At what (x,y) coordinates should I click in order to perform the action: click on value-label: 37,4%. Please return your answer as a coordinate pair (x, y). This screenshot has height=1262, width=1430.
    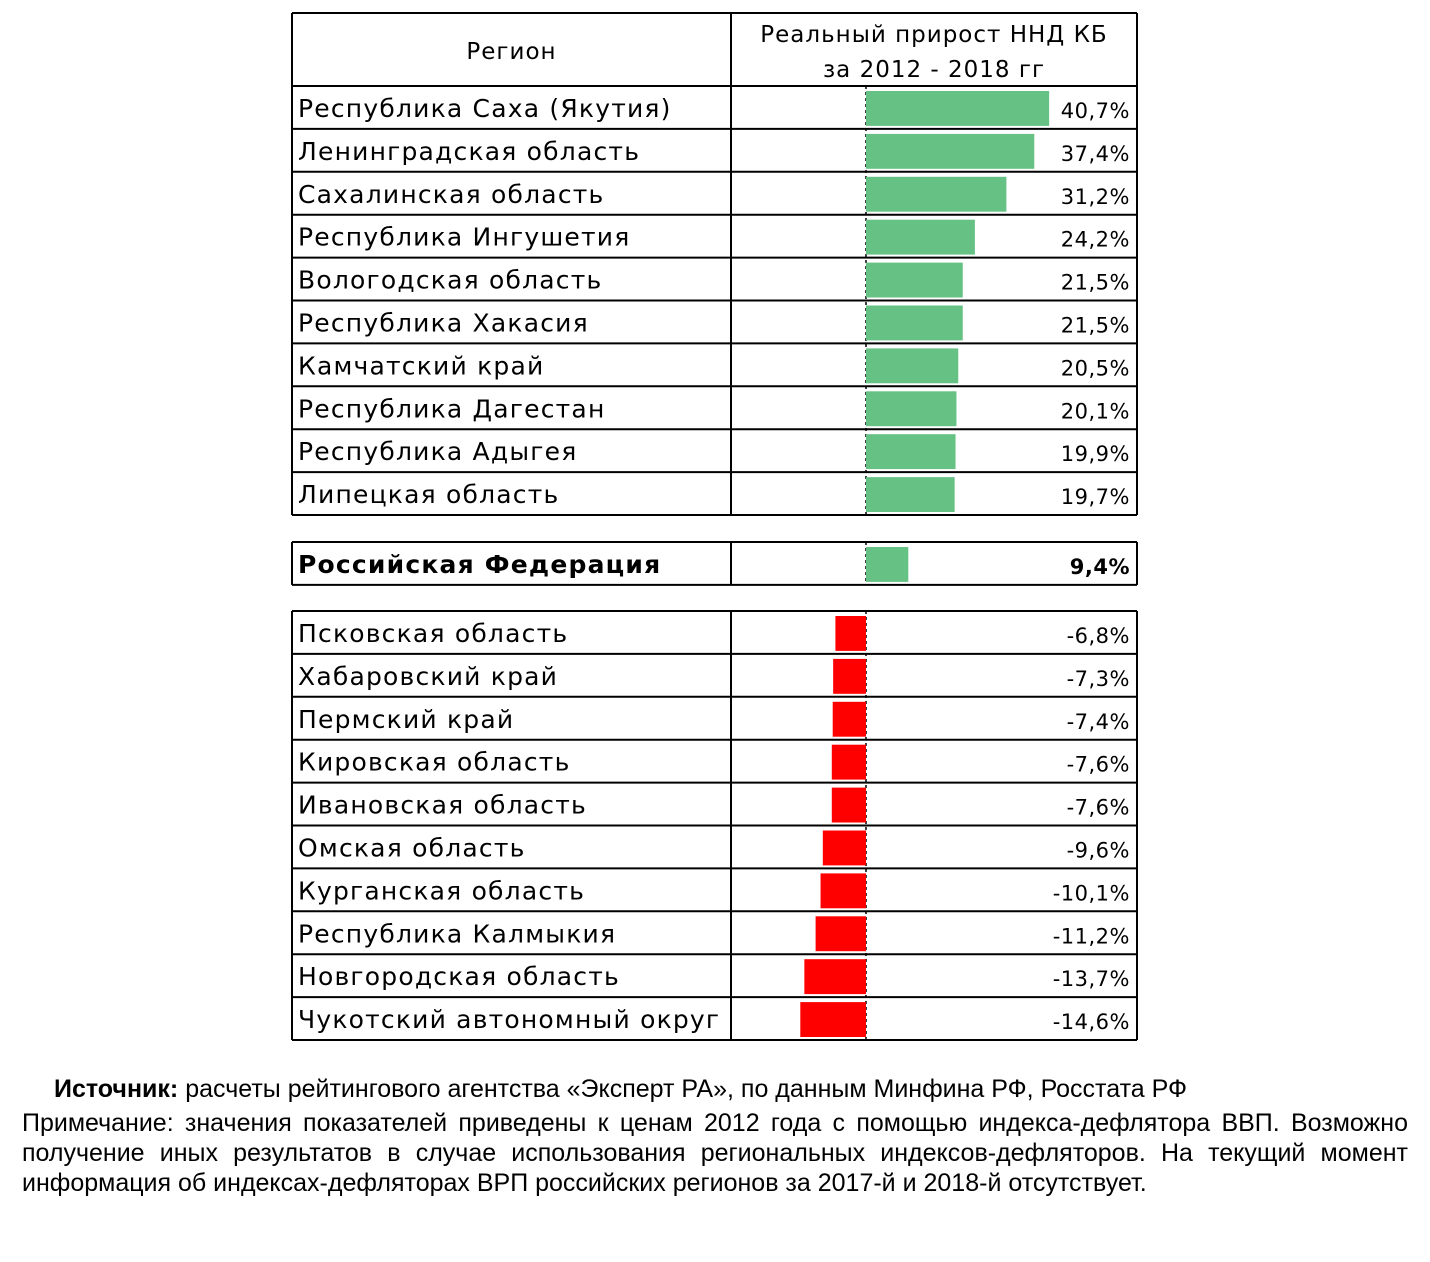
    Looking at the image, I should click on (1095, 154).